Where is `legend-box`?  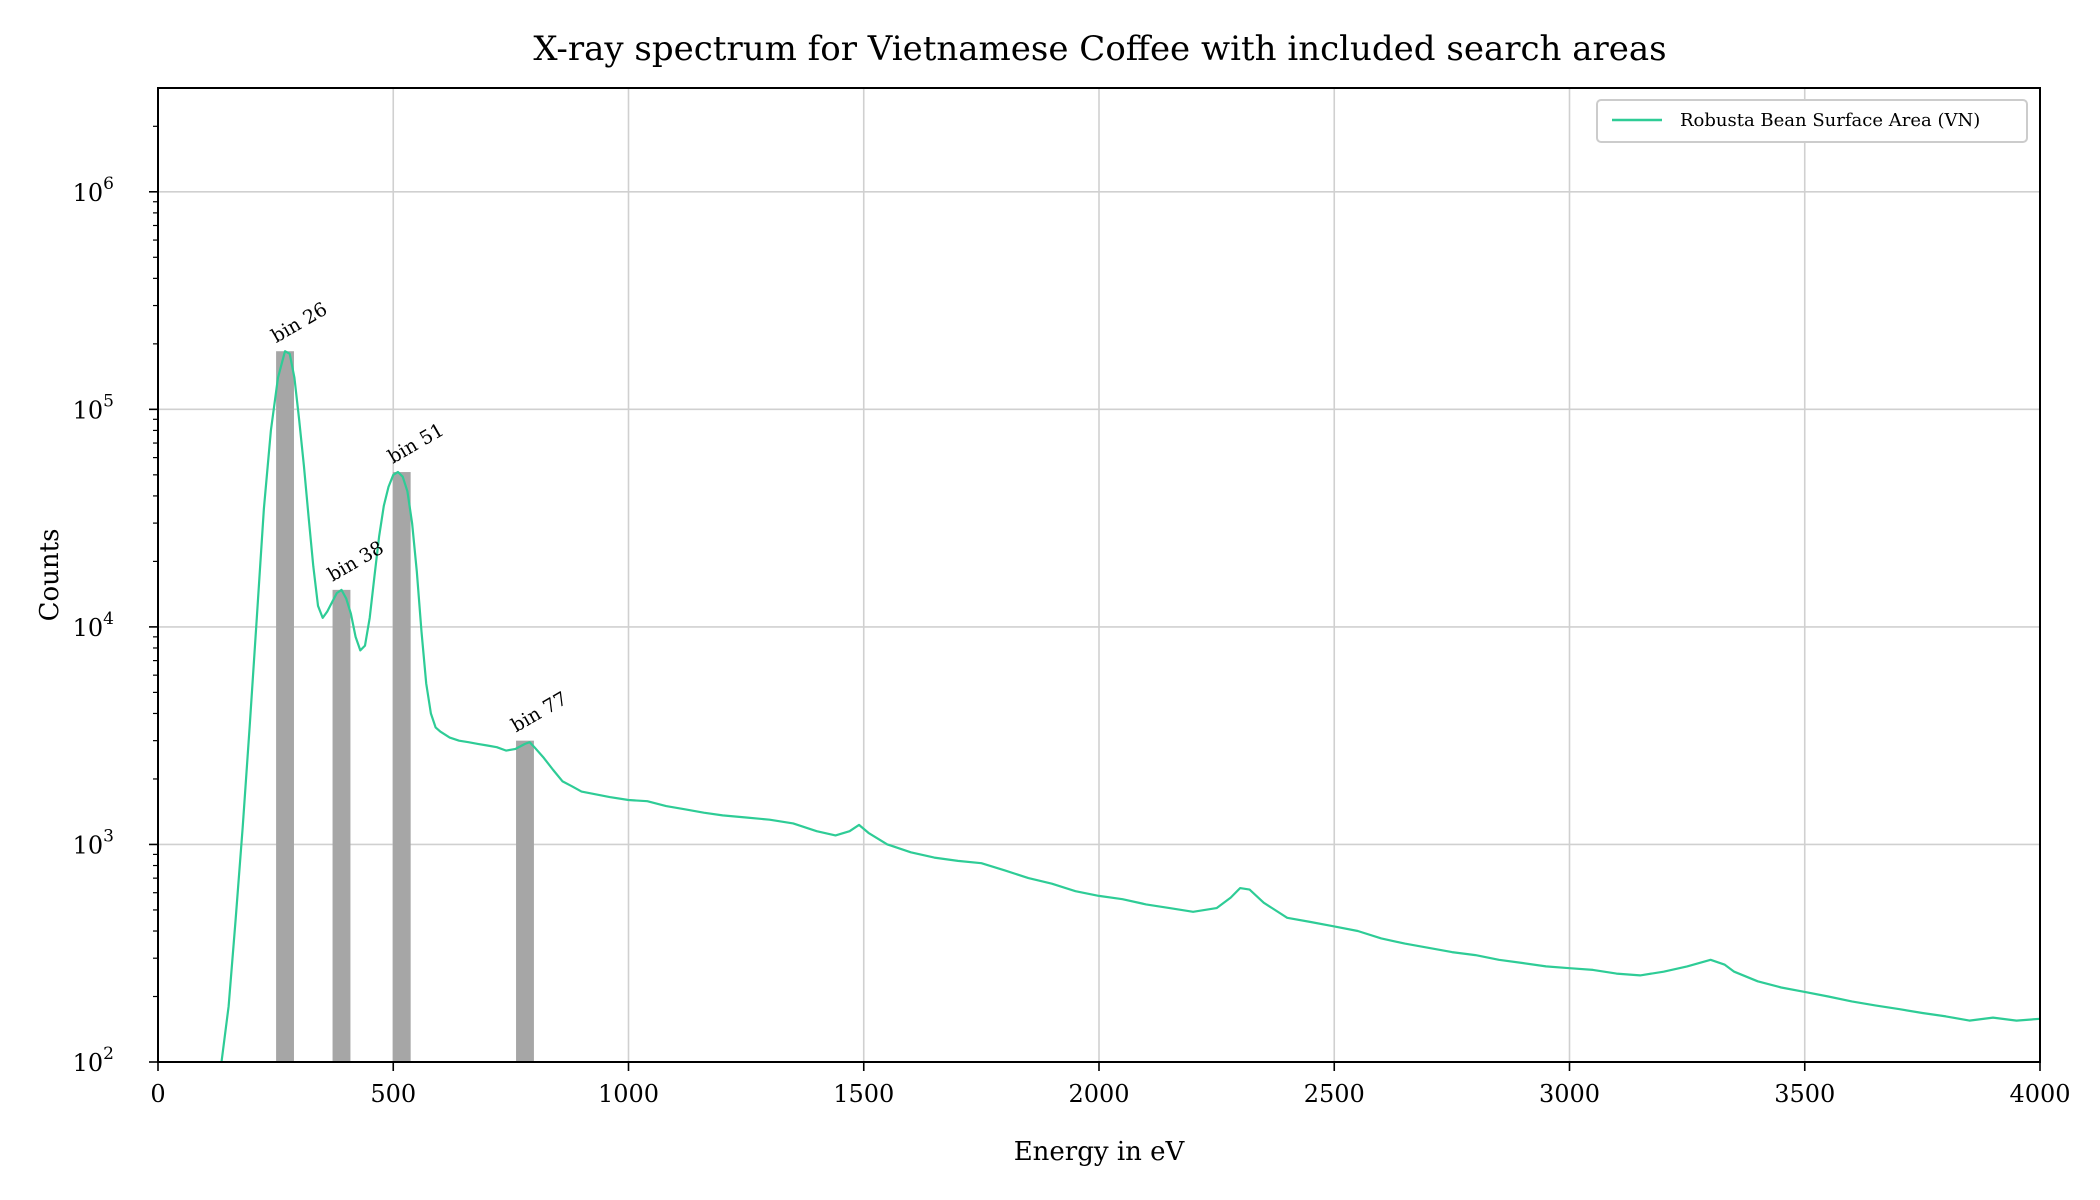 legend-box is located at coordinates (1812, 121).